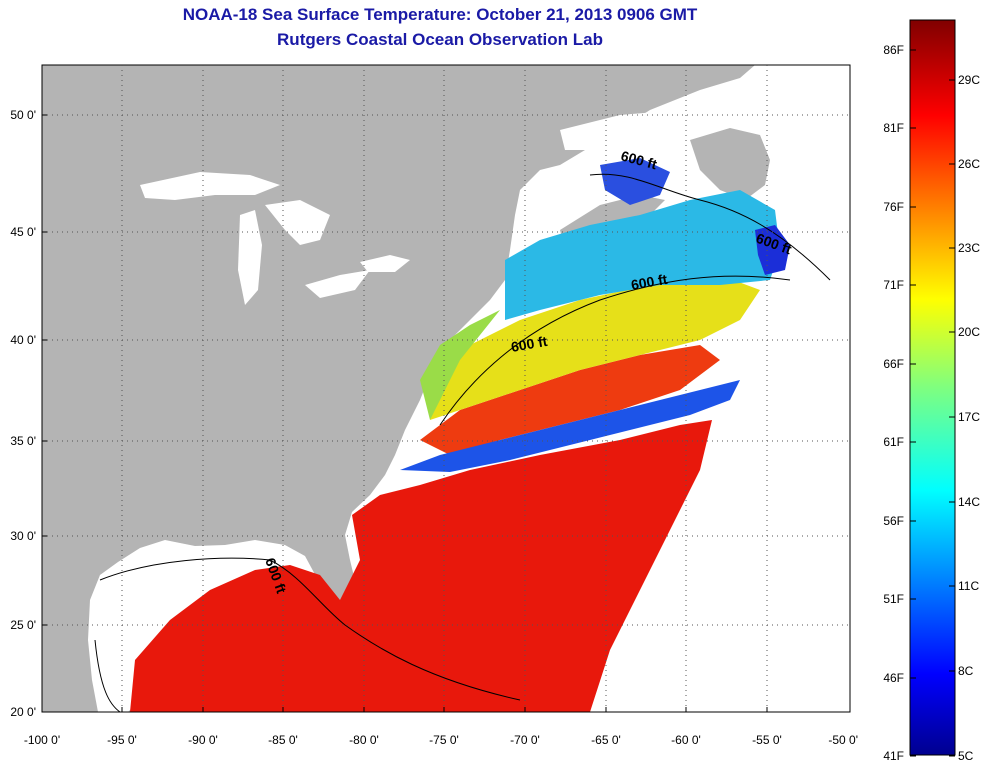 This screenshot has height=770, width=984. Describe the element at coordinates (969, 248) in the screenshot. I see `colorbar-c-label: 23C` at that location.